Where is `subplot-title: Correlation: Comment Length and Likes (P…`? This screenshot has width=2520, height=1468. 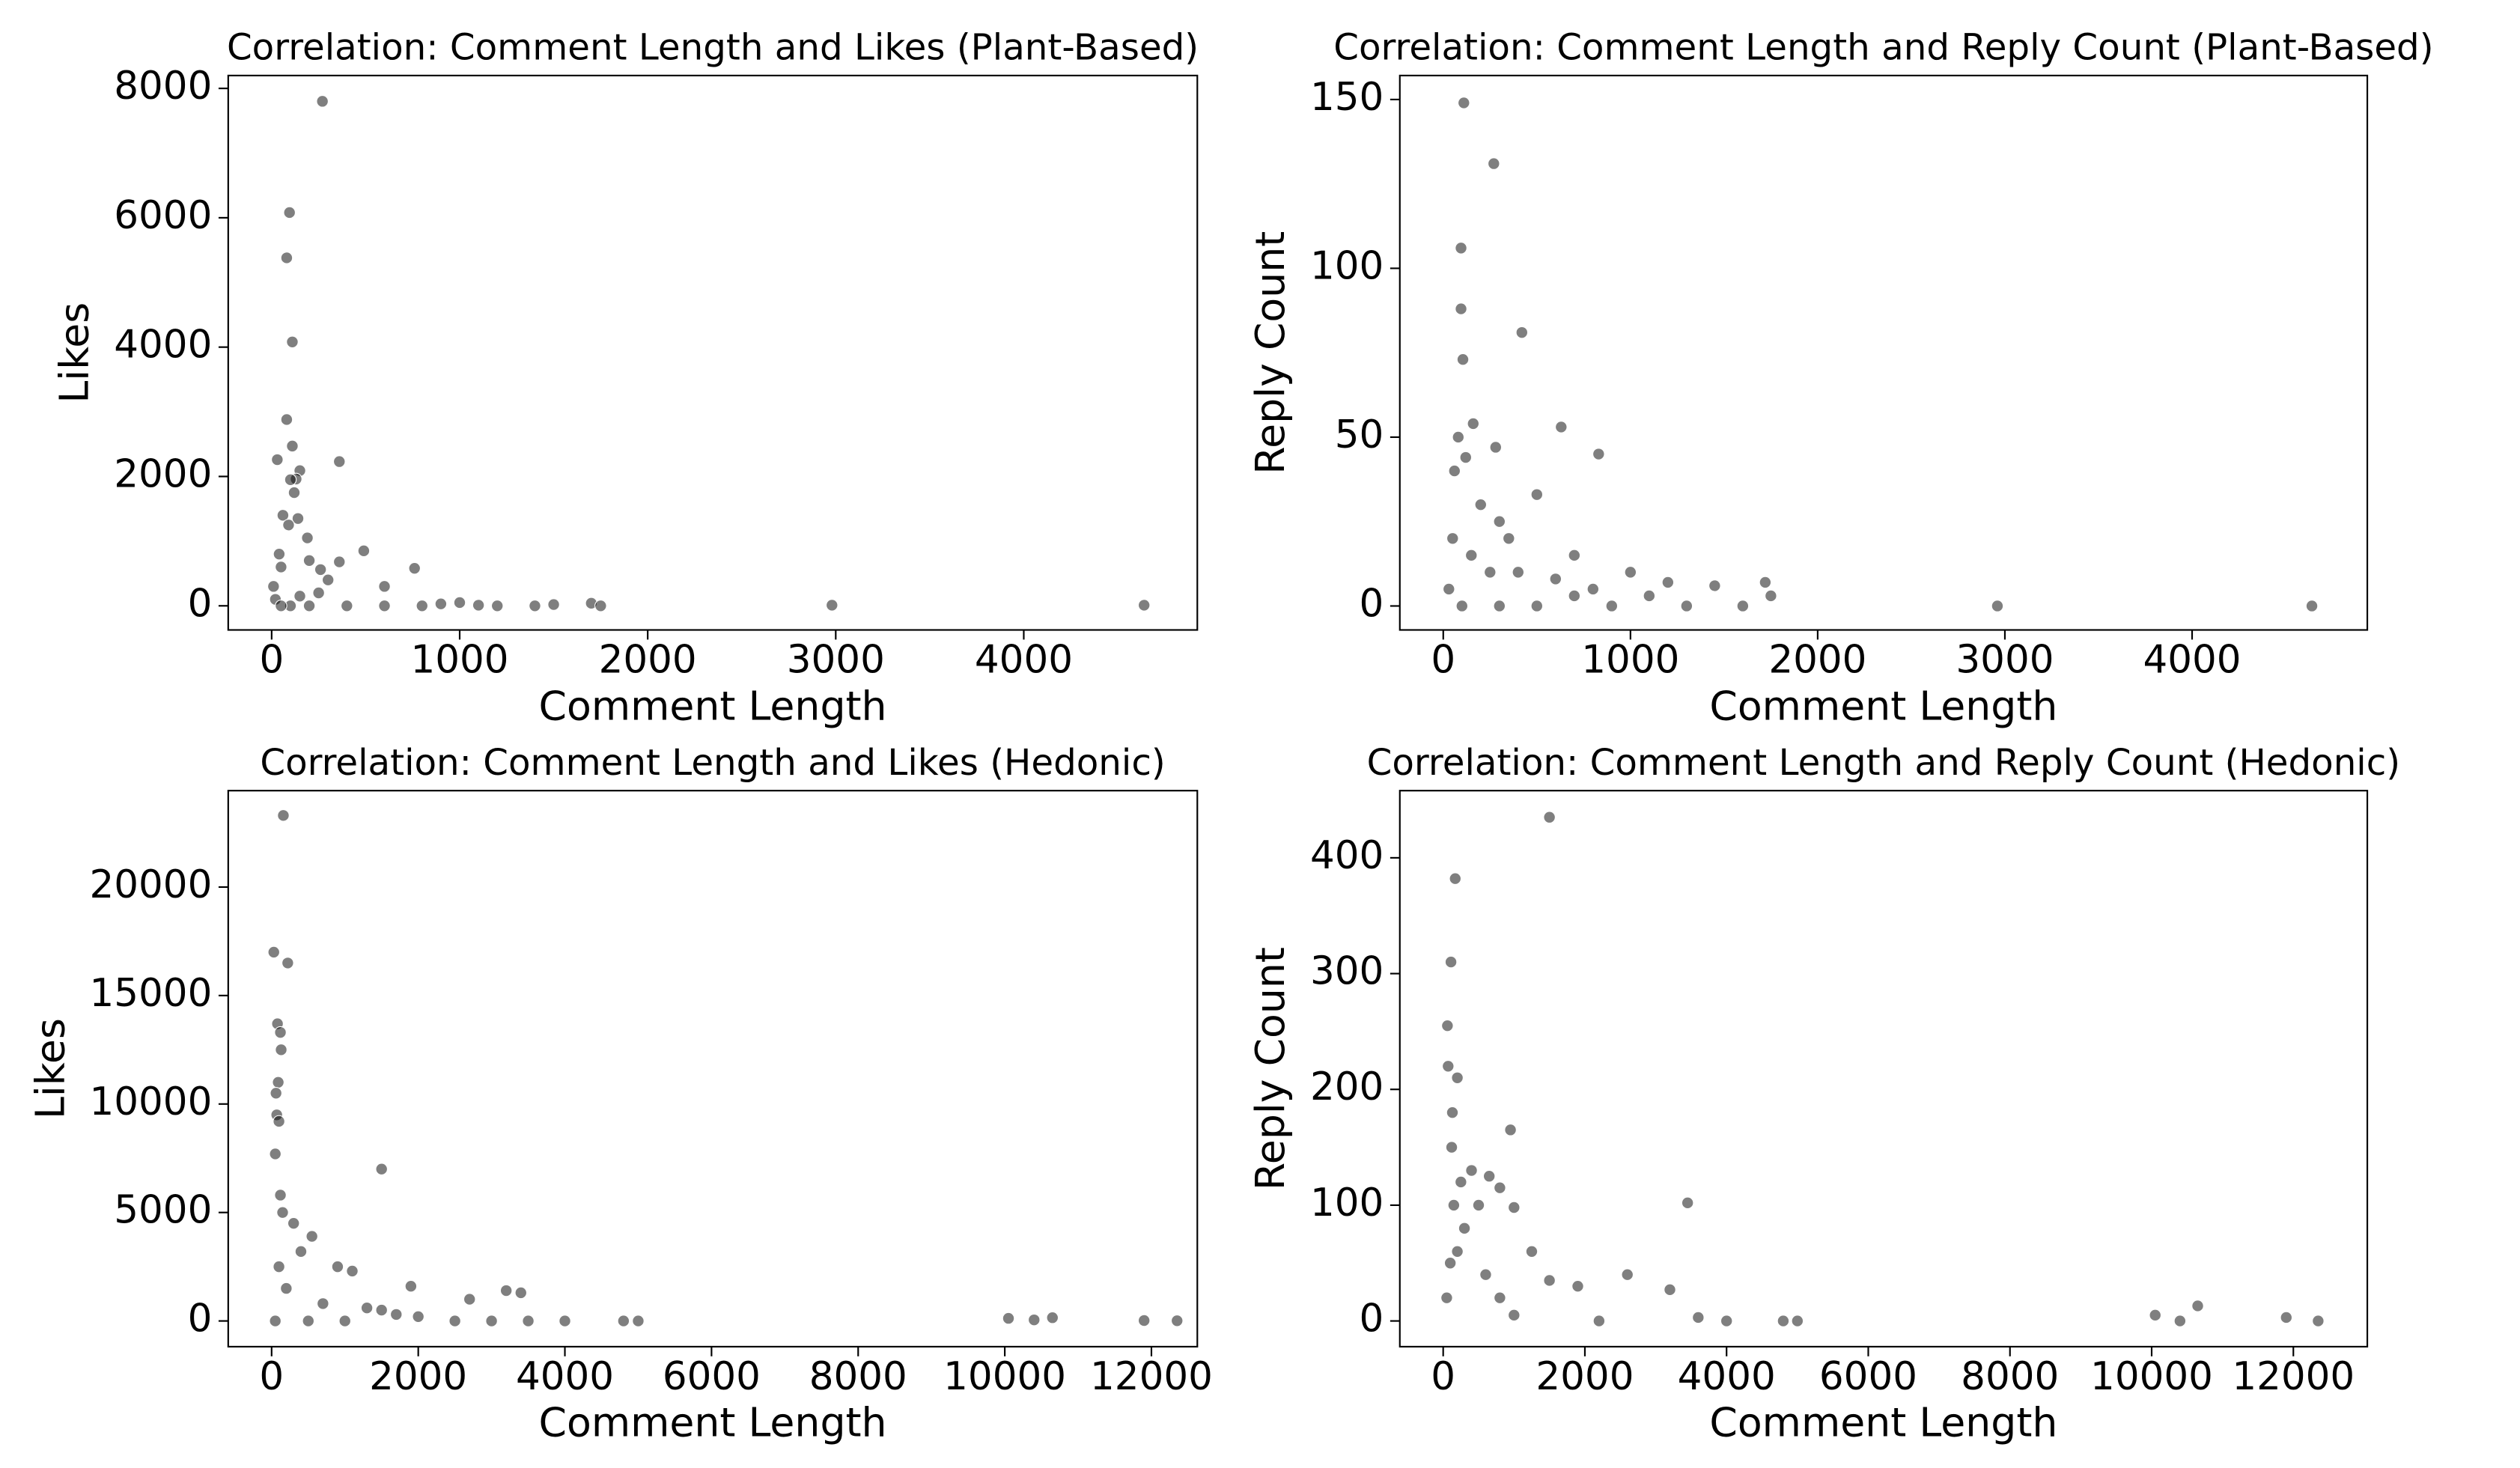
subplot-title: Correlation: Comment Length and Likes (P… is located at coordinates (713, 48).